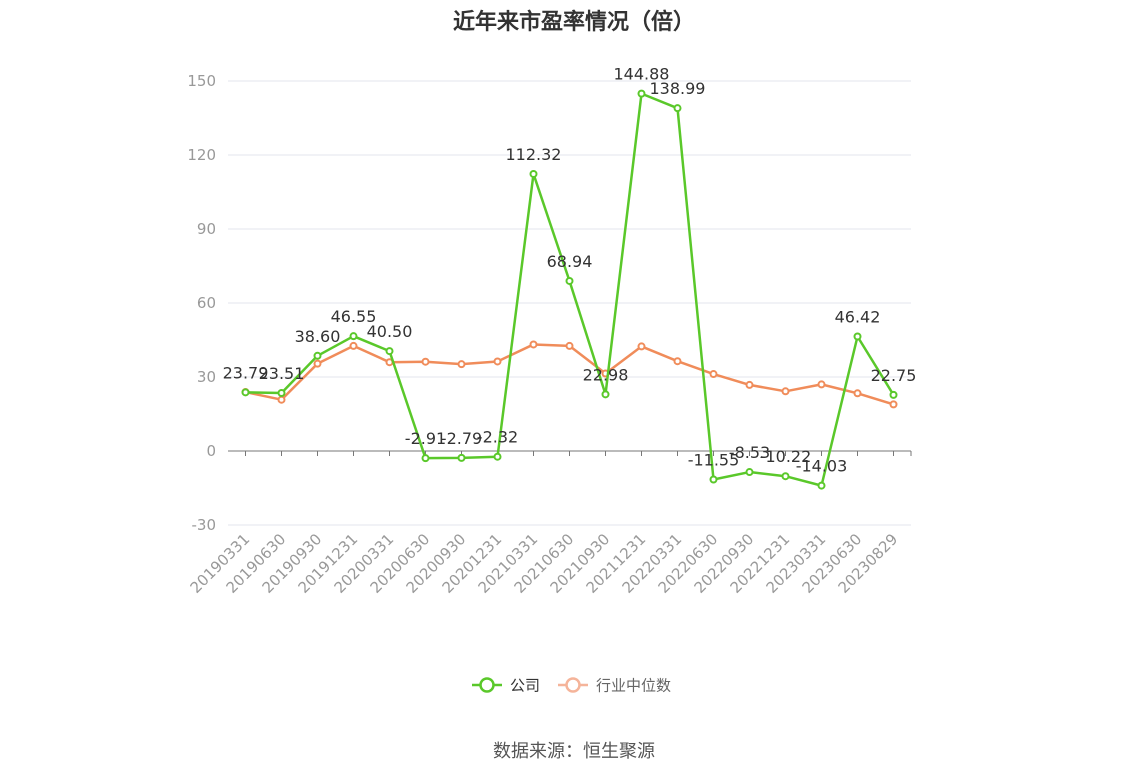 This screenshot has height=776, width=1148. I want to click on data-label: 40.50, so click(390, 331).